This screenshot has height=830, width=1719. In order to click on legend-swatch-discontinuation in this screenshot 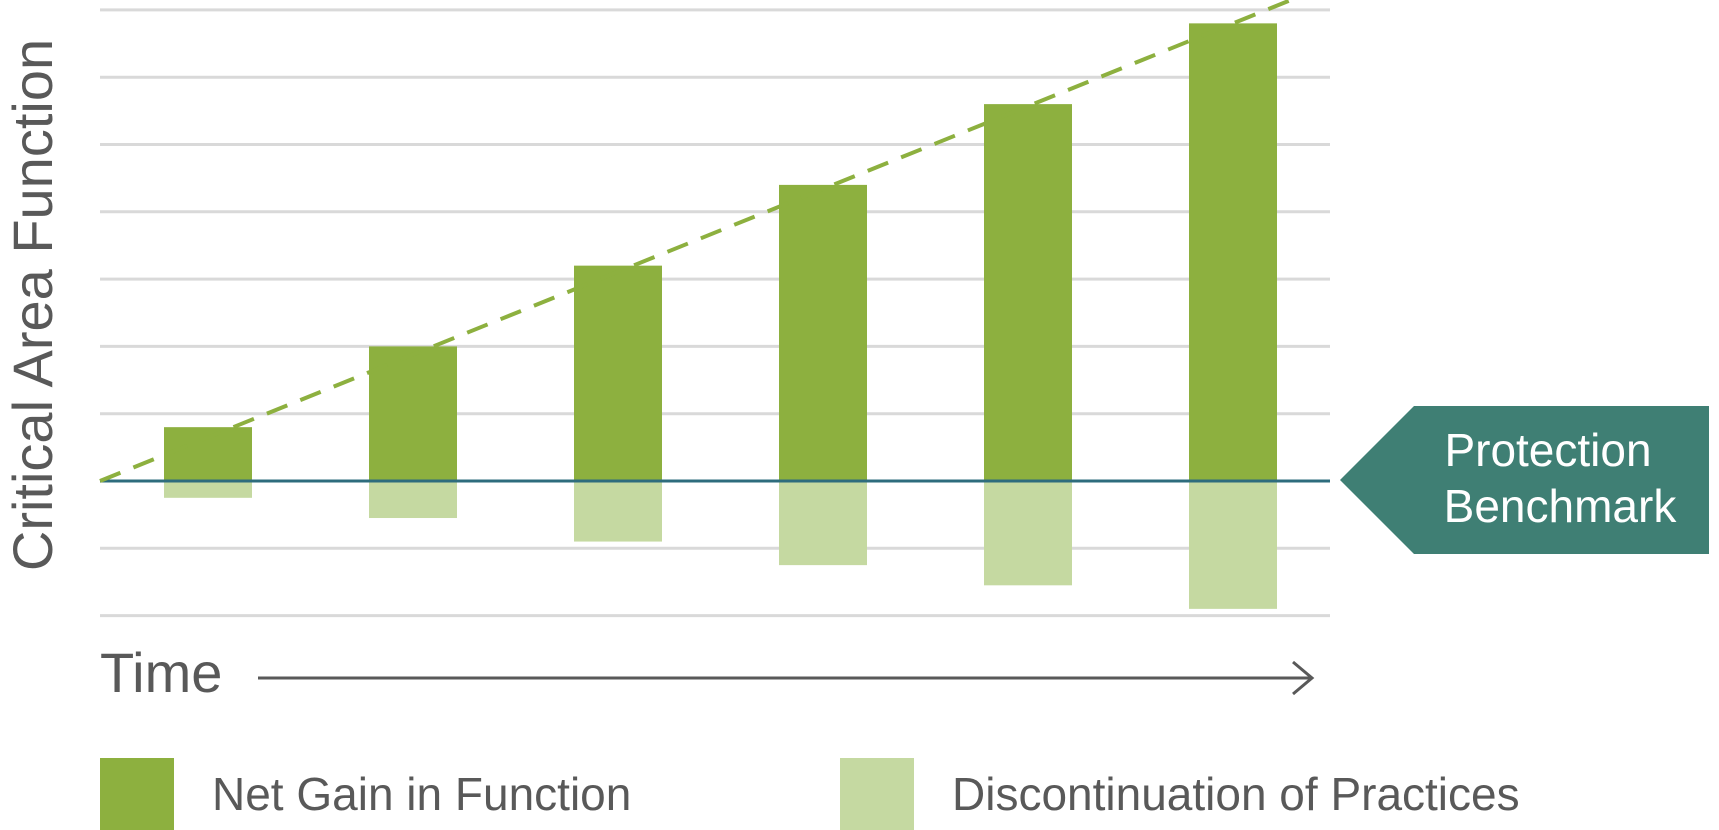, I will do `click(877, 794)`.